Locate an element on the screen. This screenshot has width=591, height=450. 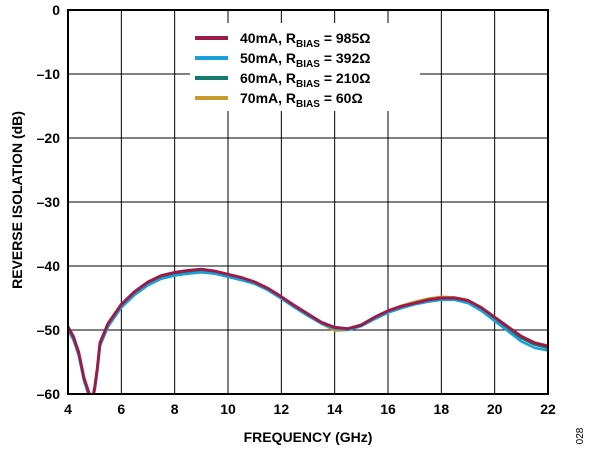
y-tick-label: –30 is located at coordinates (49, 202).